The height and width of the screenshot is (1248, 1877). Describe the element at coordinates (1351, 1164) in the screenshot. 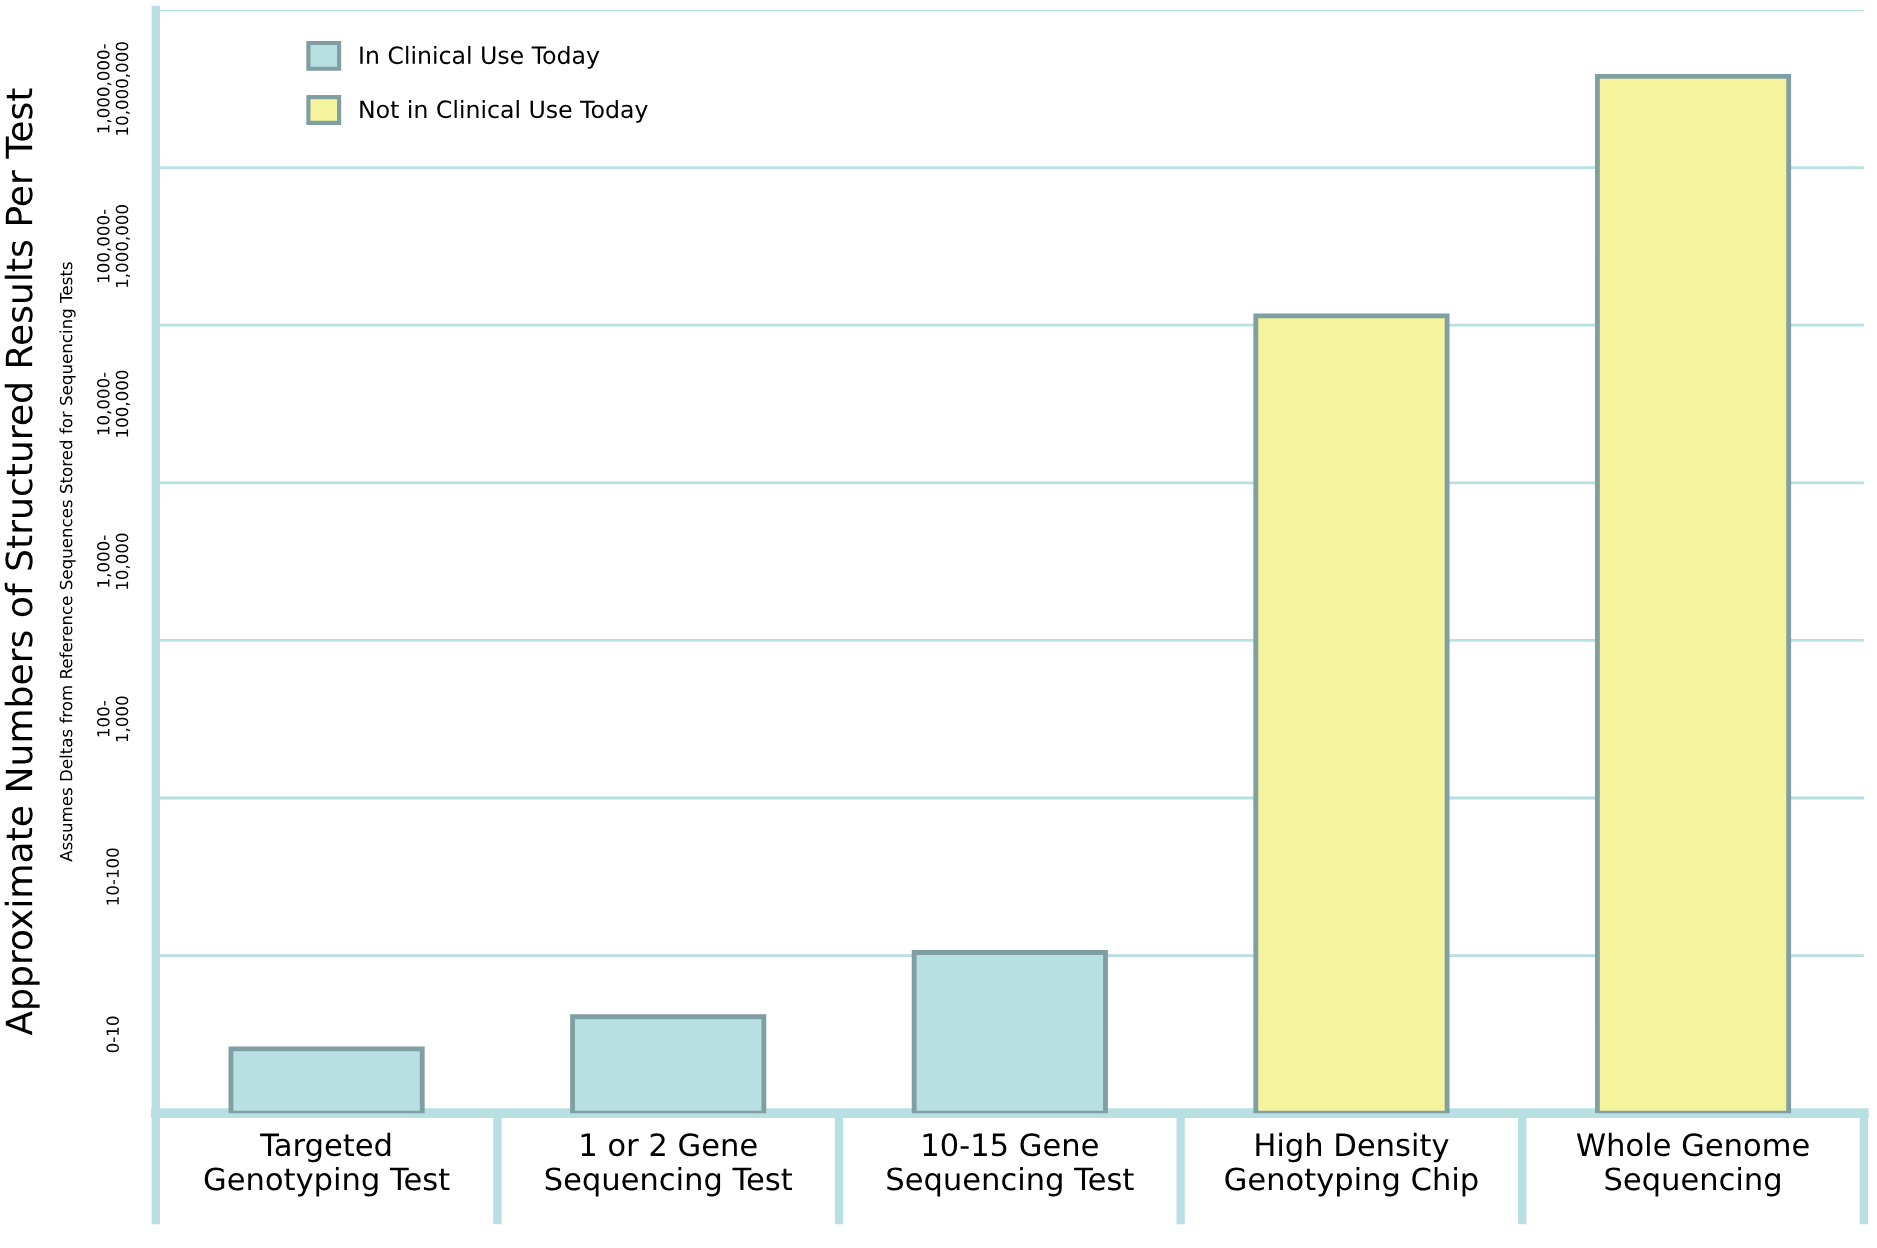

I see `x-tick-label: High Density Genotyping Chip` at that location.